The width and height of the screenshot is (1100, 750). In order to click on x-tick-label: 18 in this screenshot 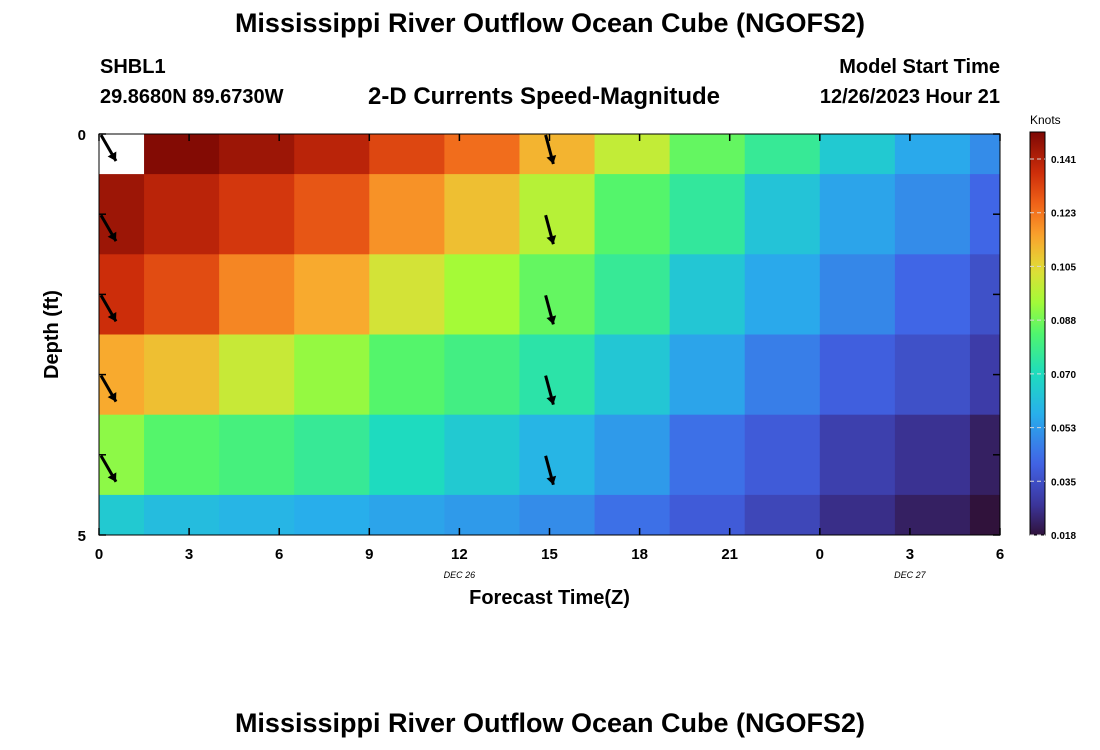, I will do `click(639, 554)`.